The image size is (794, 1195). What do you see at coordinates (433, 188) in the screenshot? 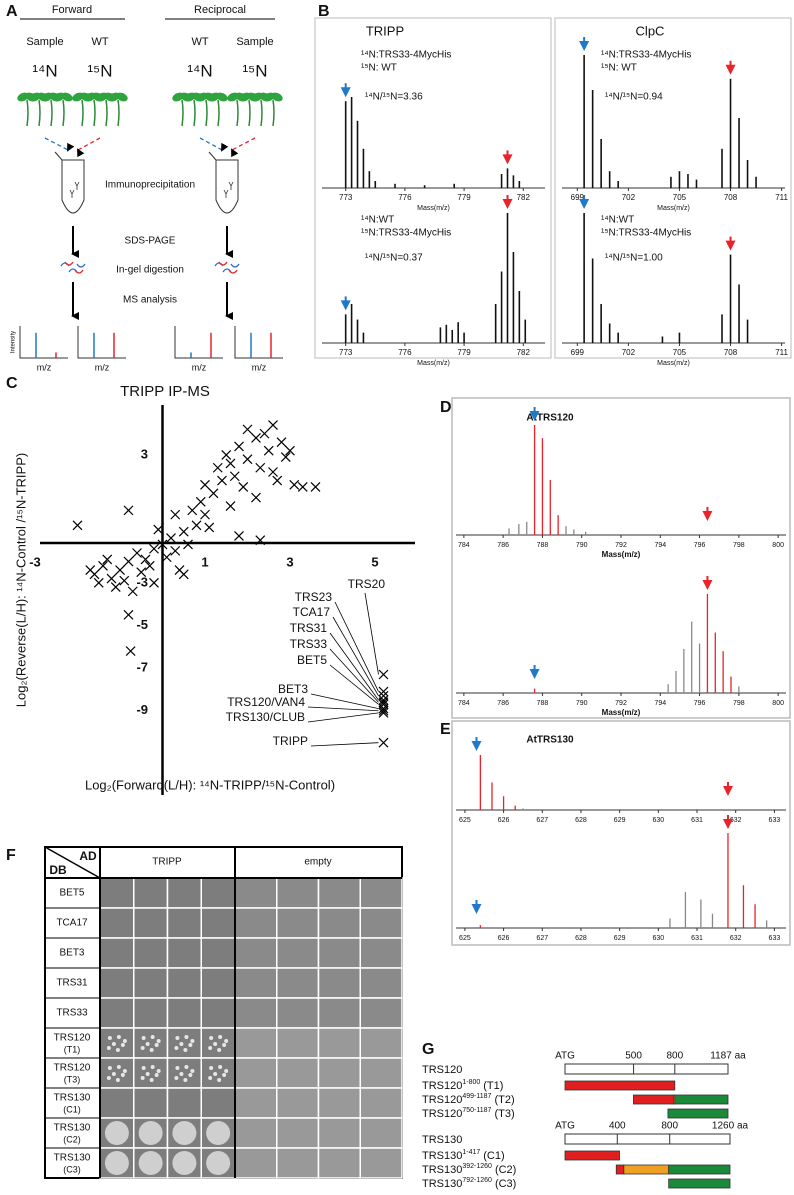
I see `spectrum-box` at bounding box center [433, 188].